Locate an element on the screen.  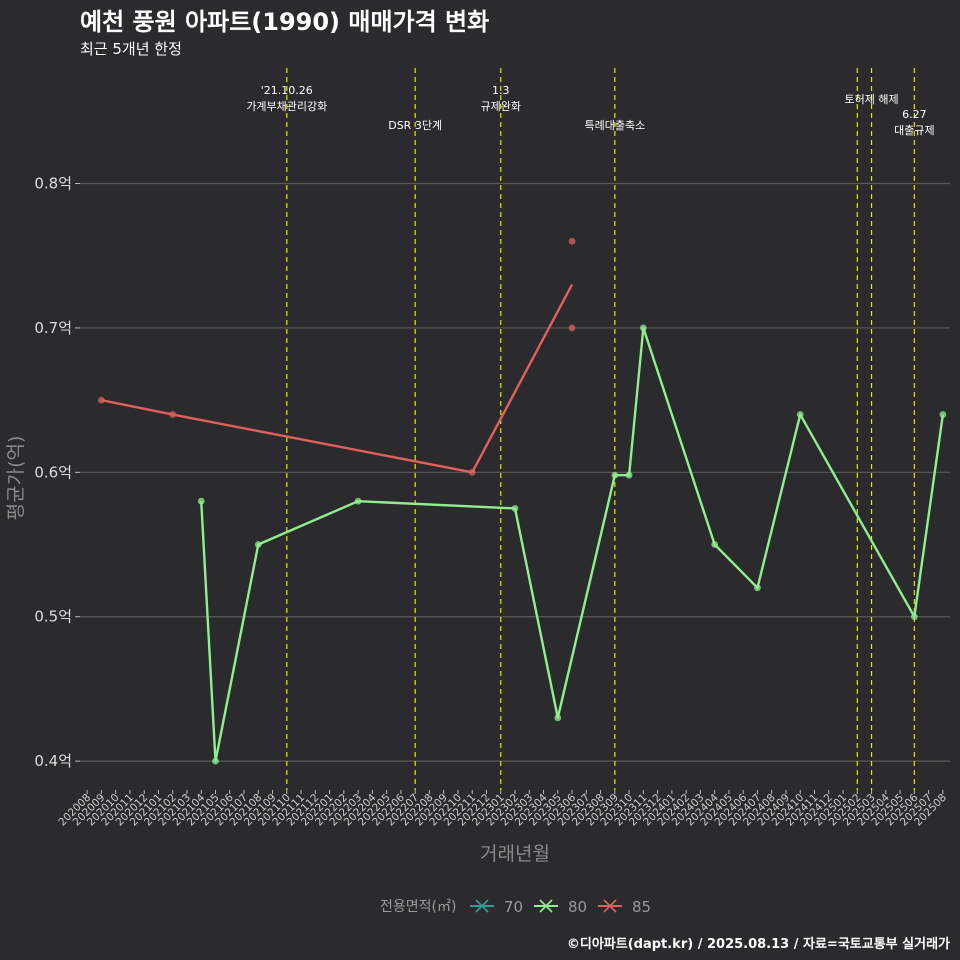
legend: 전용면적(㎡) 70 80 85 is located at coordinates (515, 907).